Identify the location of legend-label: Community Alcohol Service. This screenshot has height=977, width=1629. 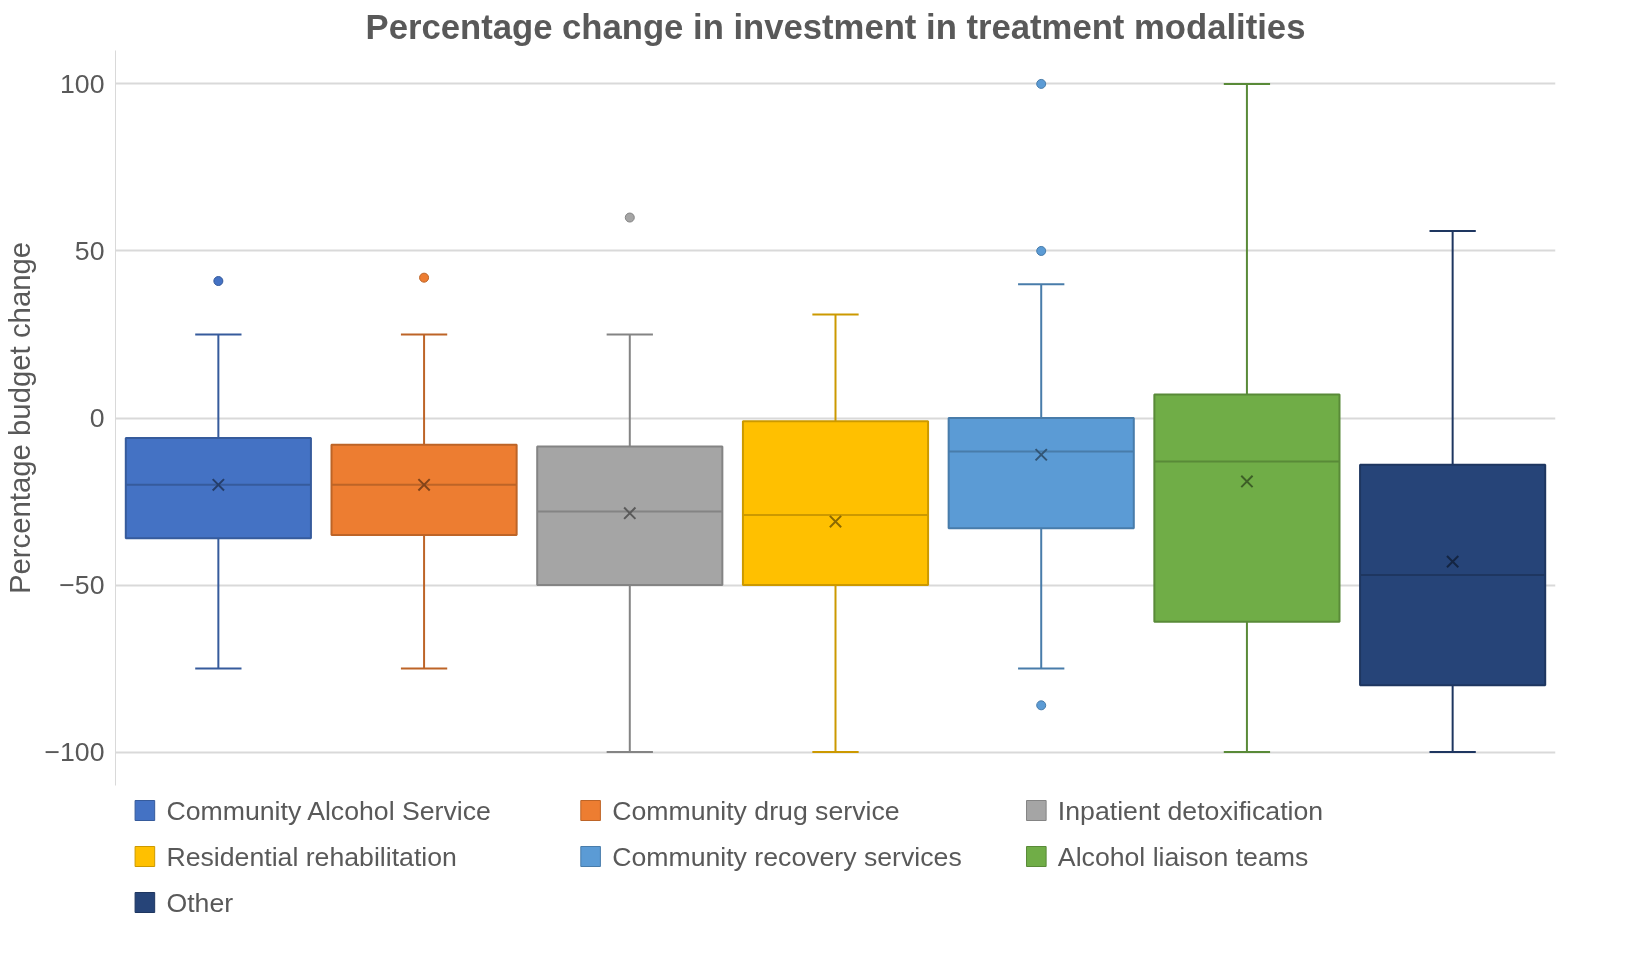
(328, 810).